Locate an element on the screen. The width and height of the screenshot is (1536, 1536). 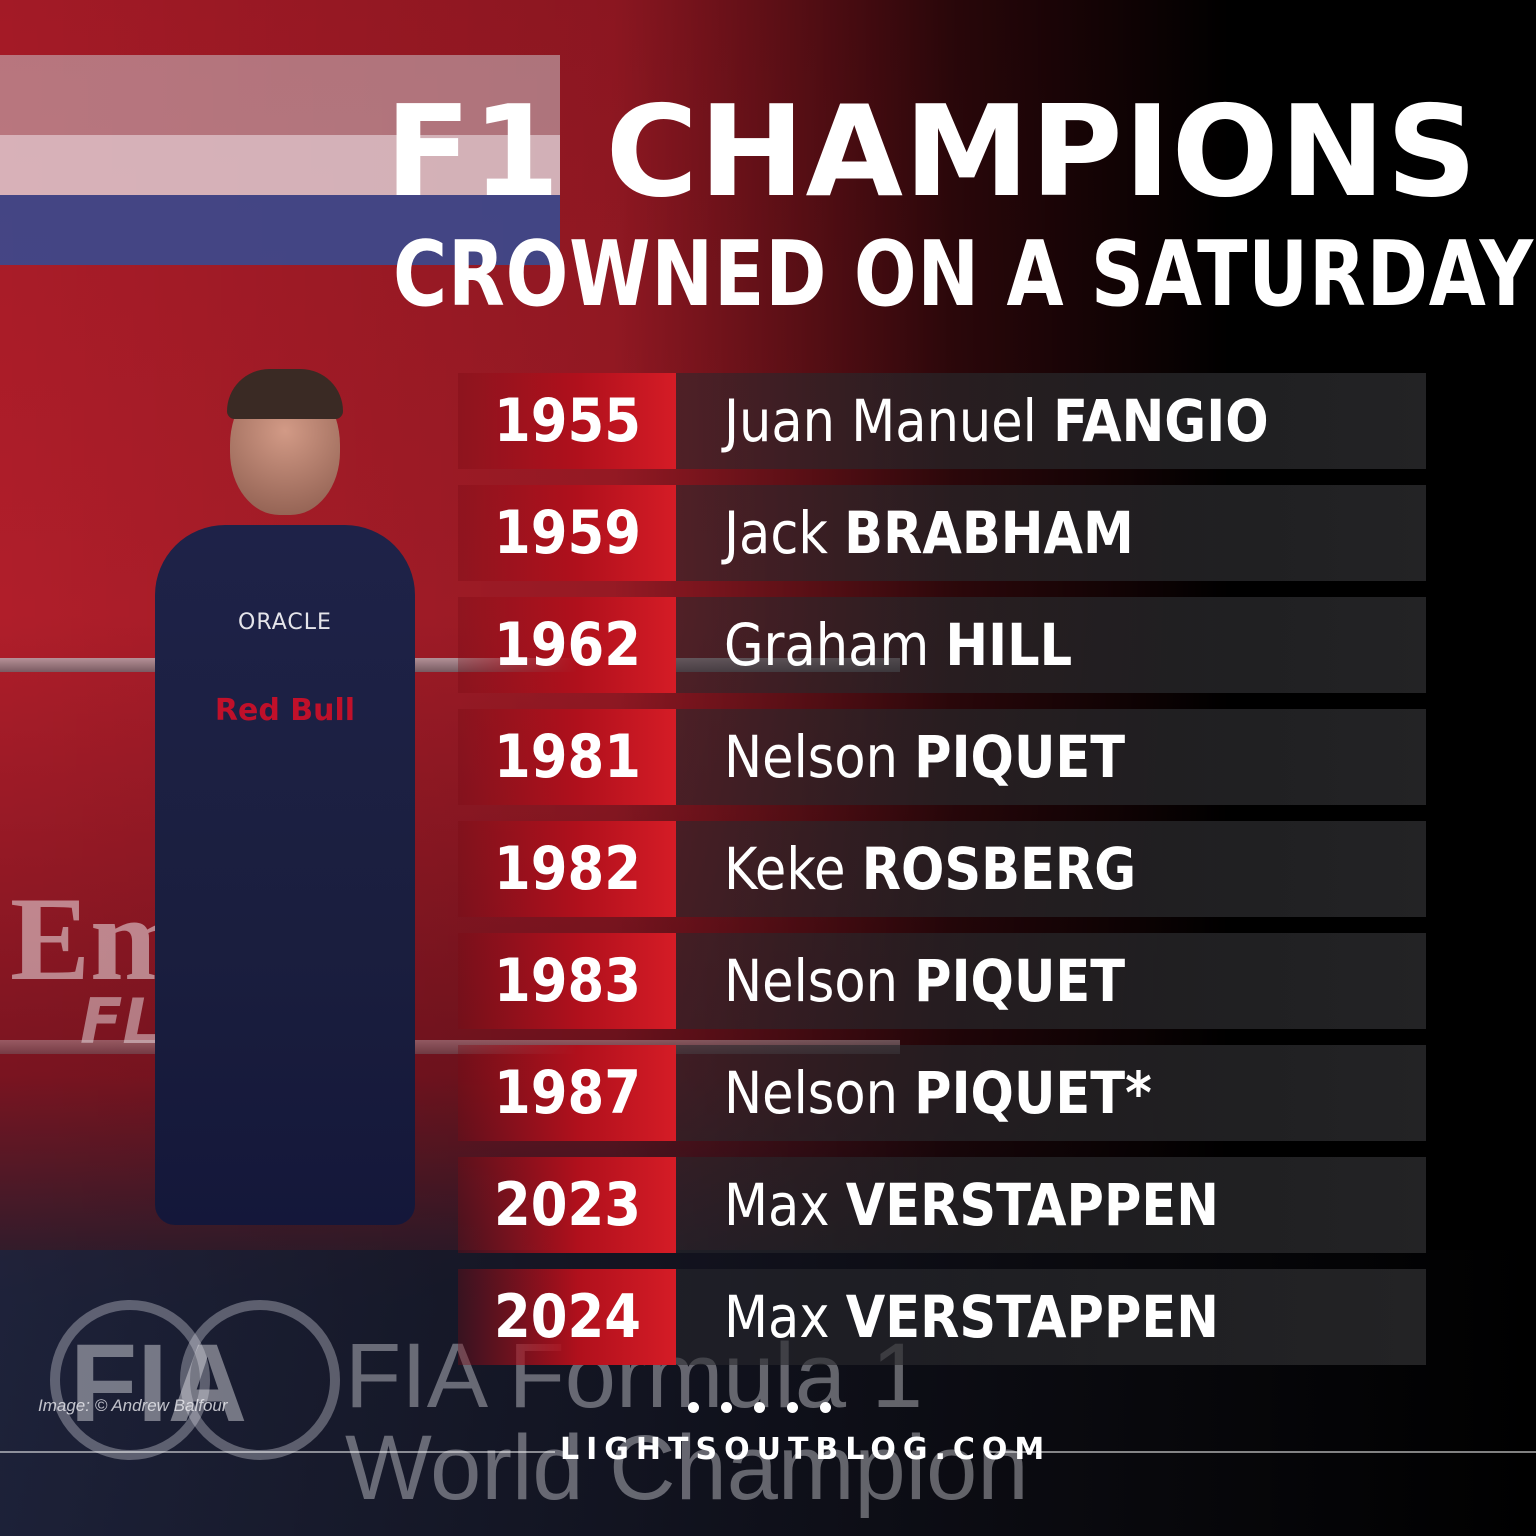
race-suit is located at coordinates (285, 875).